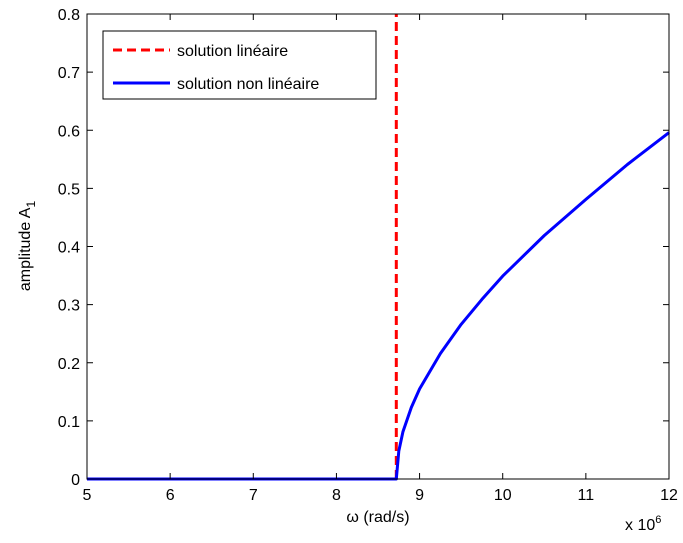  What do you see at coordinates (69, 248) in the screenshot?
I see `y-tick-label: 0.4` at bounding box center [69, 248].